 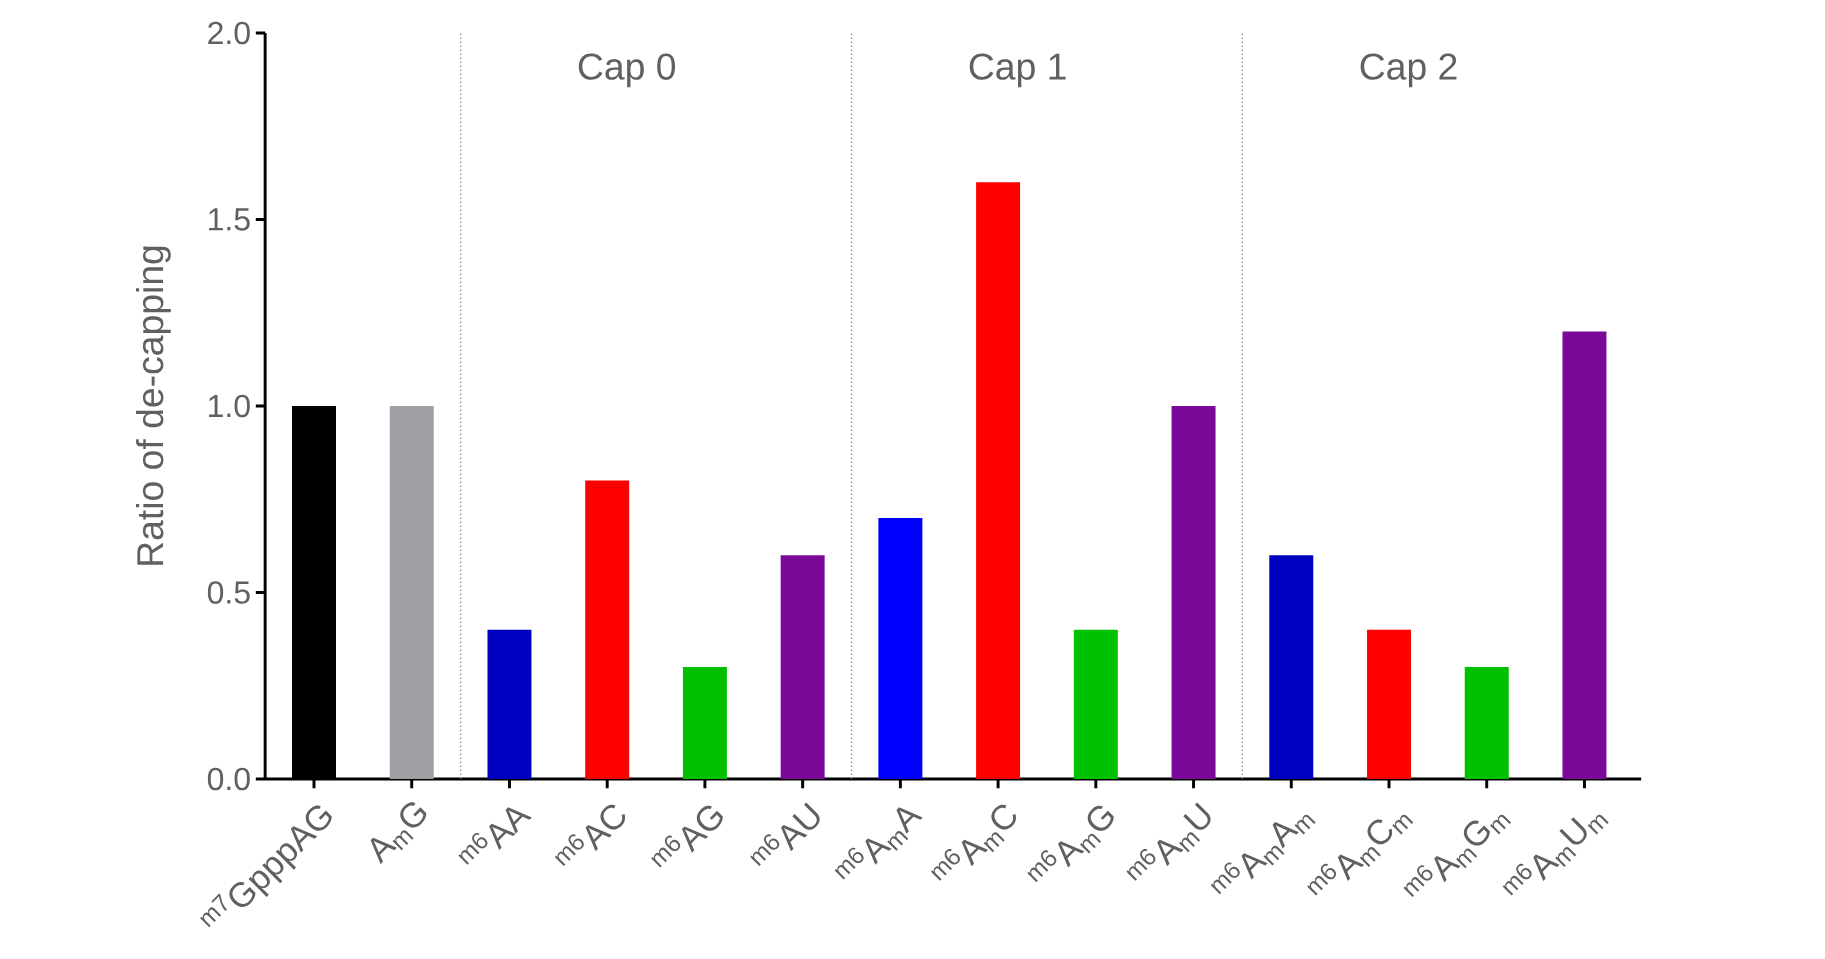 I want to click on x-tick-label: $^{m6}$A$_{m}$A, so click(x=878, y=843).